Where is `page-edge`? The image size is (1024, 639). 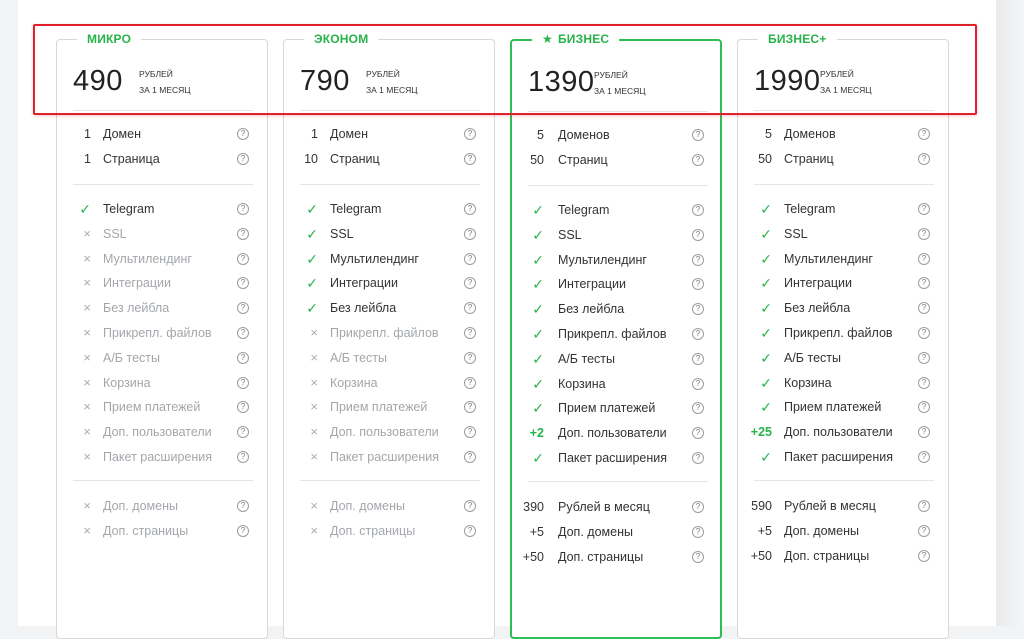
page-edge is located at coordinates (1010, 313).